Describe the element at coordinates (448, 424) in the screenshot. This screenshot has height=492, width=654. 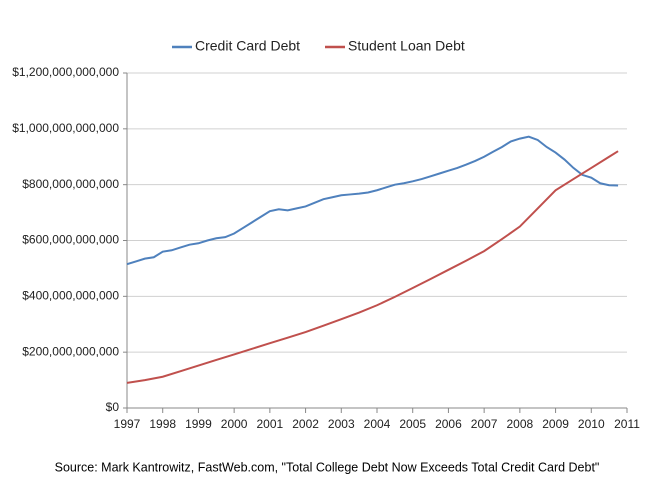
I see `x-tick-label: 2006` at that location.